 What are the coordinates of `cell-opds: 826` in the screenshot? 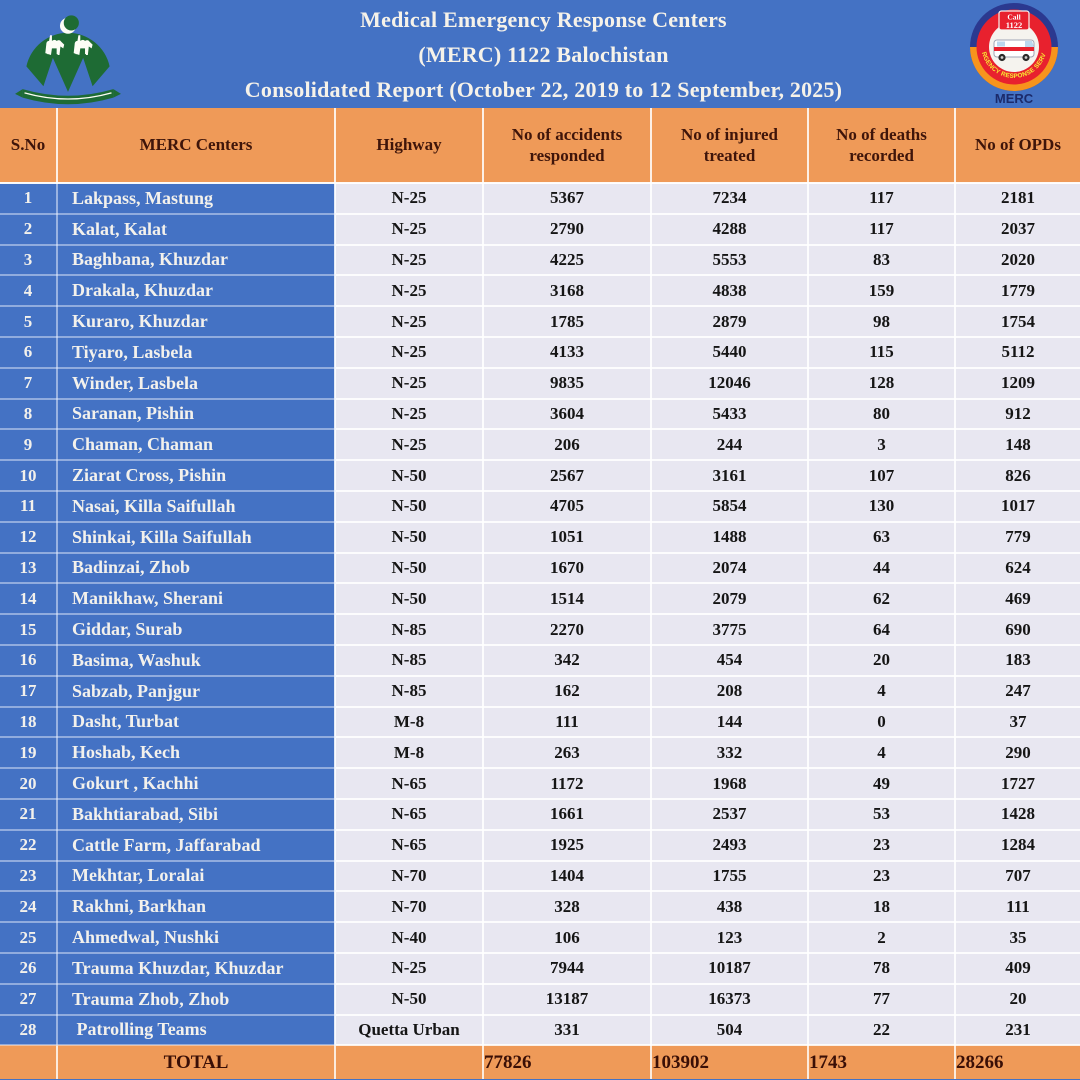 It's located at (1017, 476).